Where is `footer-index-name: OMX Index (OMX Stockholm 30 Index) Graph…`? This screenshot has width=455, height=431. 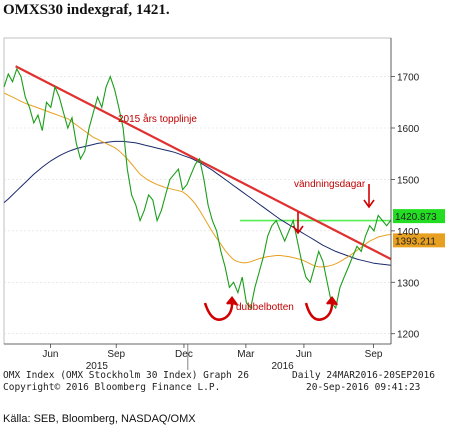 footer-index-name: OMX Index (OMX Stockholm 30 Index) Graph… is located at coordinates (126, 375).